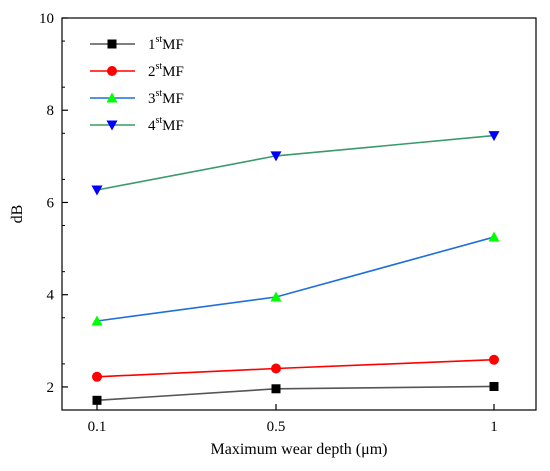 This screenshot has height=471, width=550. What do you see at coordinates (137, 84) in the screenshot?
I see `legend: 1stMF 2stMF 3stMF 4stMF` at bounding box center [137, 84].